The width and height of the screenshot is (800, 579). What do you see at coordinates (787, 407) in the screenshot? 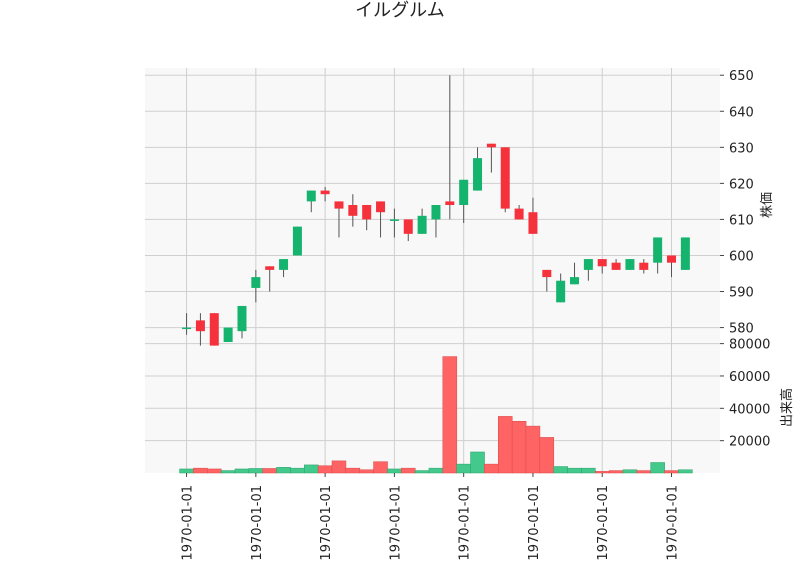
I see `volume-axis-label: 出来高` at bounding box center [787, 407].